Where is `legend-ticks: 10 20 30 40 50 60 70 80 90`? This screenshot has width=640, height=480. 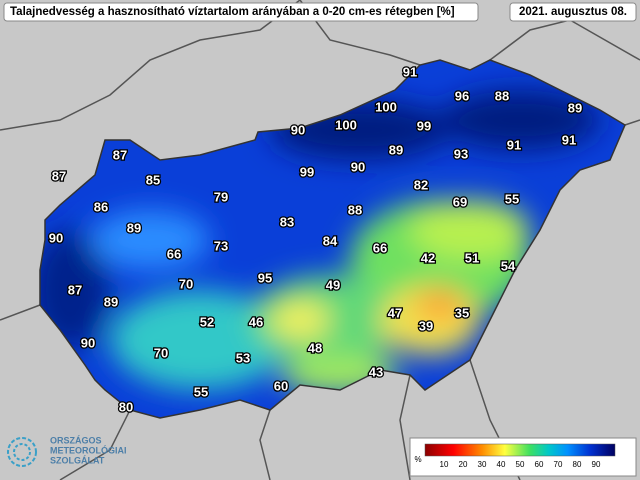
legend-ticks: 10 20 30 40 50 60 70 80 90 is located at coordinates (520, 464).